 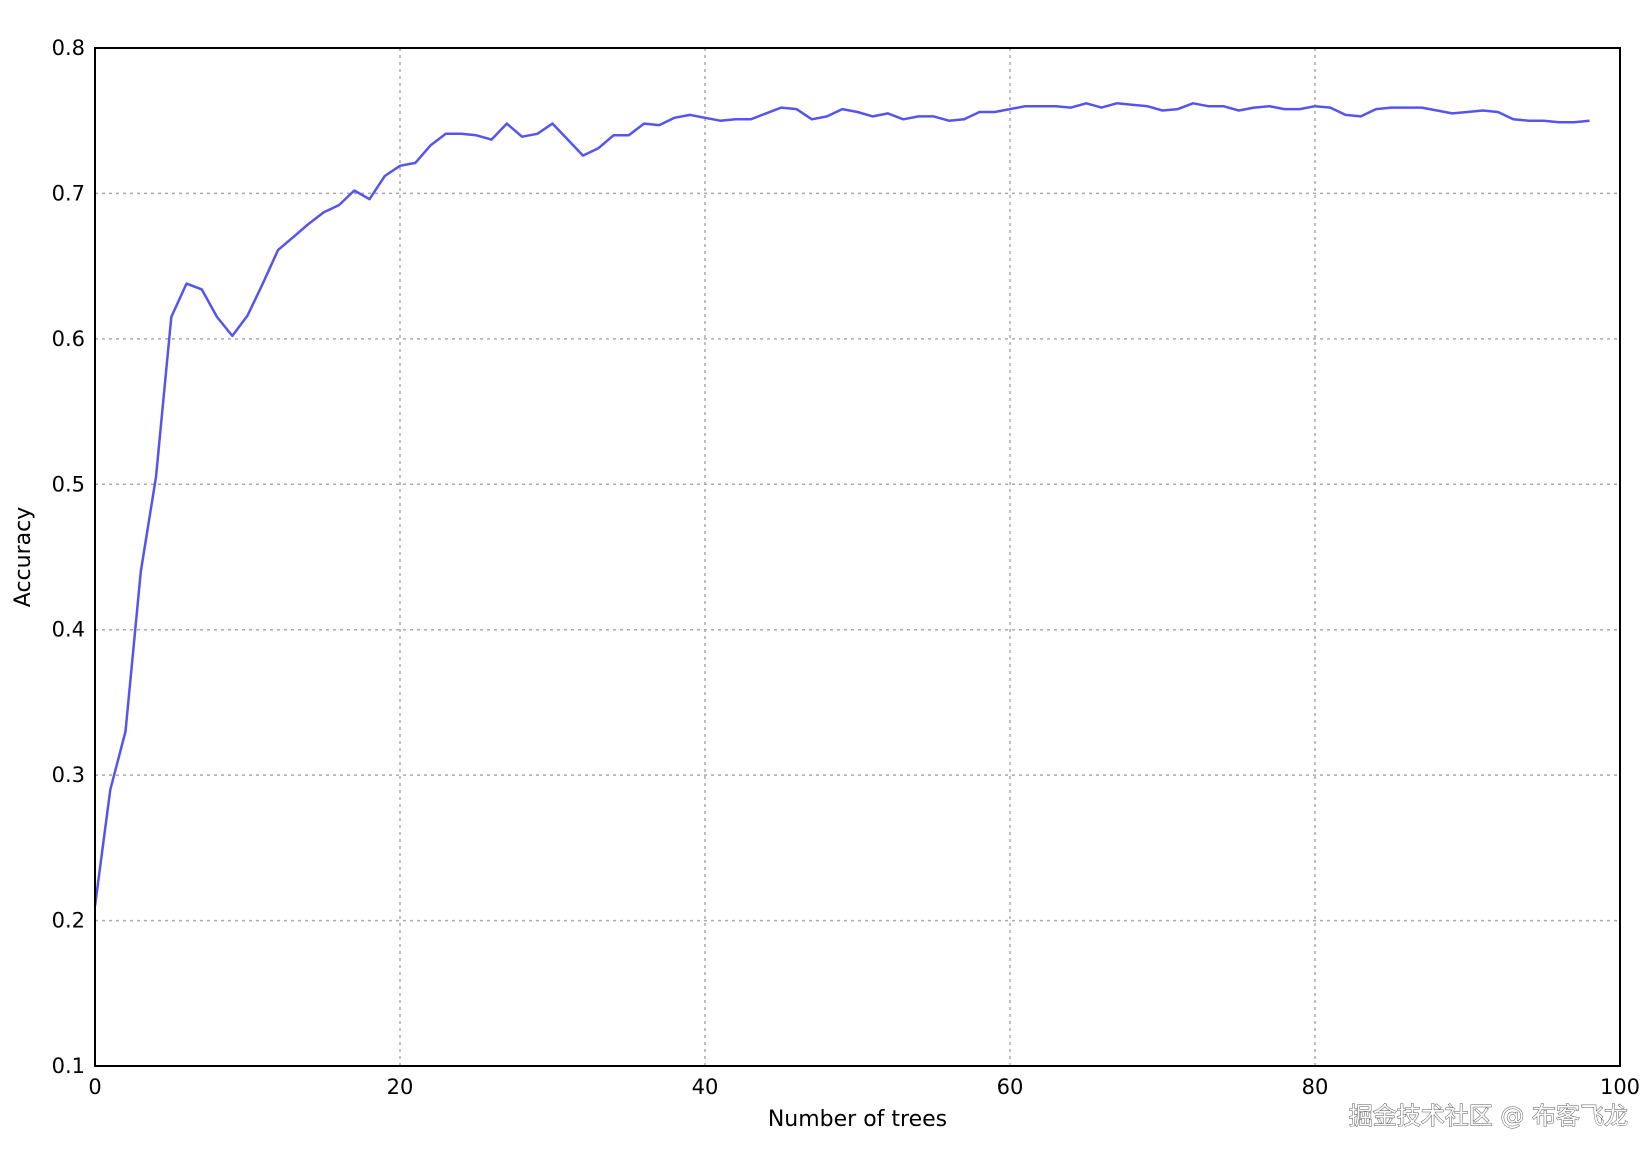 What do you see at coordinates (1488, 1116) in the screenshot?
I see `watermark: 掘金技术社区 @ 布客飞龙` at bounding box center [1488, 1116].